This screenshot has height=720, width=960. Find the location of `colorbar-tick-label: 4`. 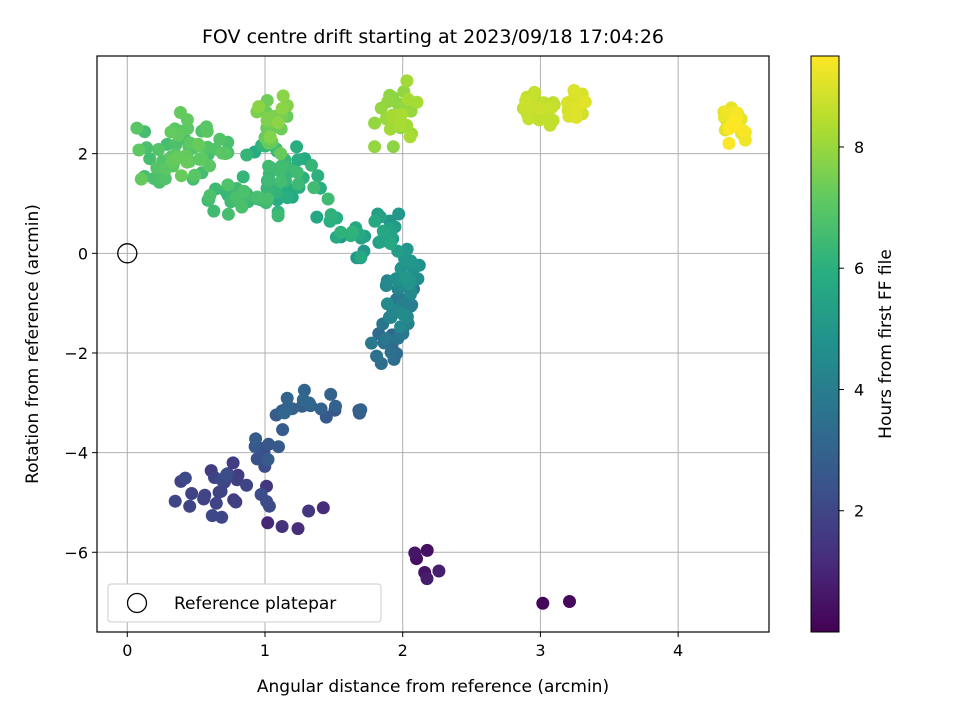

colorbar-tick-label: 4 is located at coordinates (859, 389).